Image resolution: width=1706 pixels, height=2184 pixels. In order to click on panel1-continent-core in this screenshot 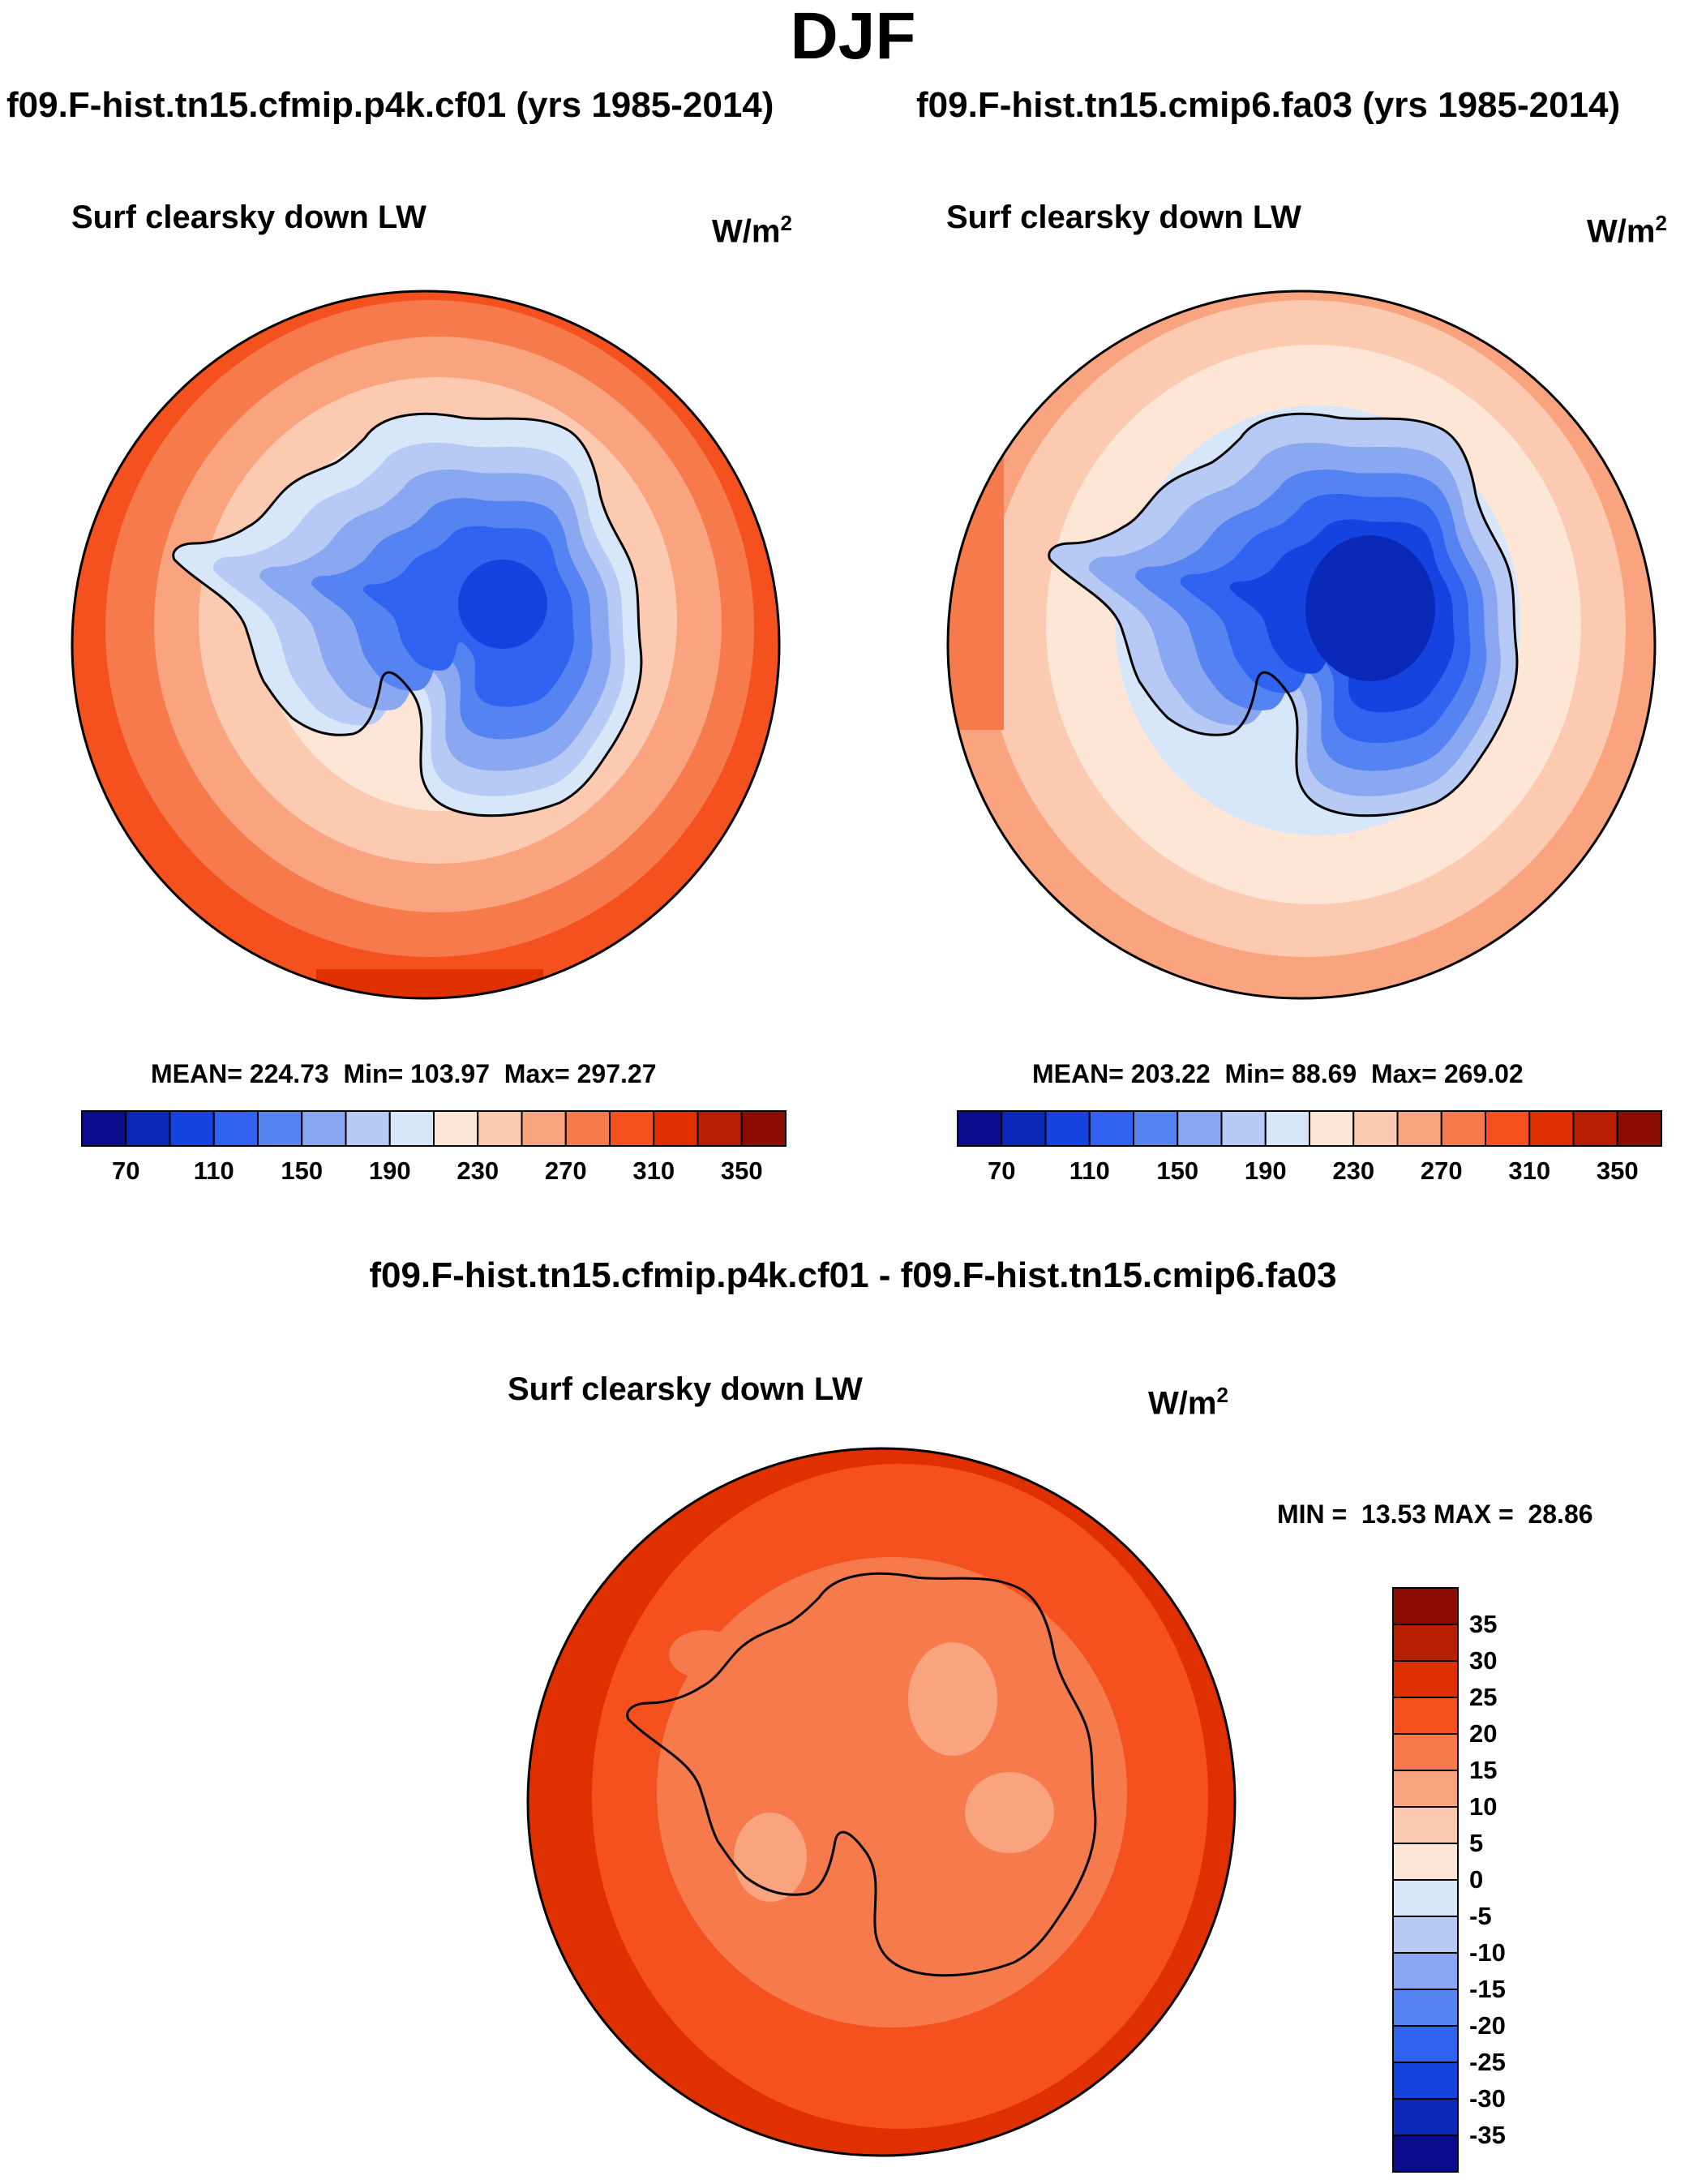, I will do `click(502, 604)`.